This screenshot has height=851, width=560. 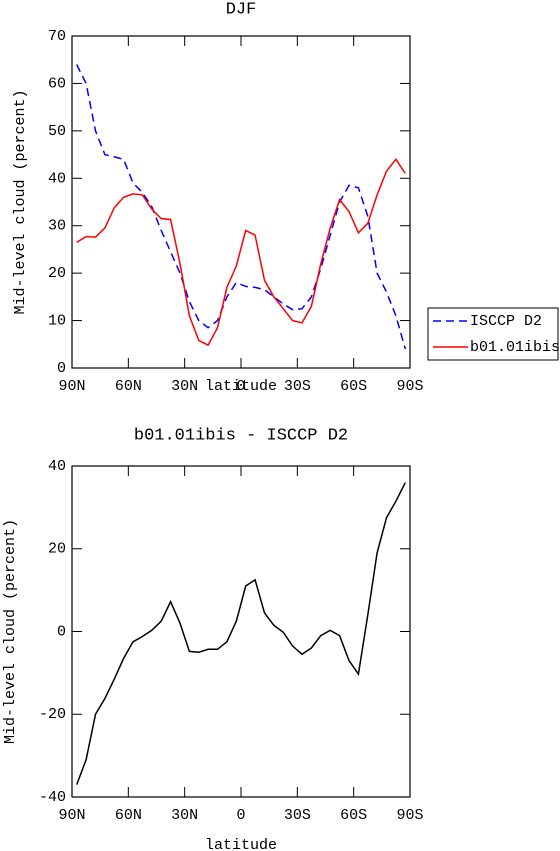 What do you see at coordinates (57, 83) in the screenshot?
I see `y-tick-label: 60` at bounding box center [57, 83].